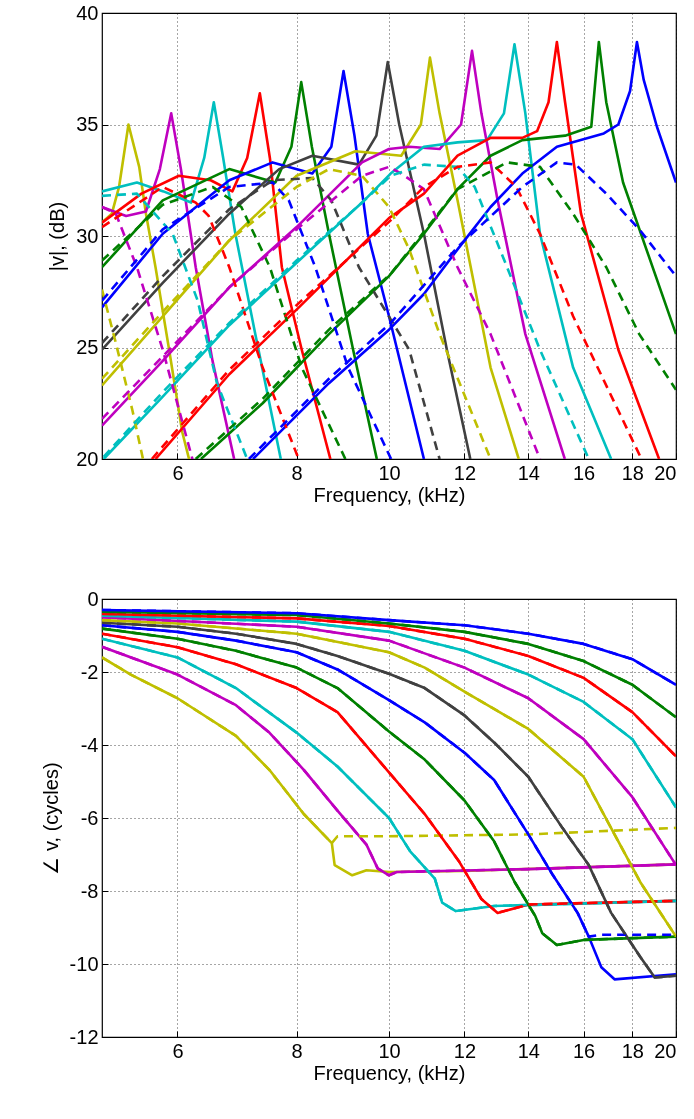 The width and height of the screenshot is (694, 1119). I want to click on y-tick-label: -4, so click(89, 744).